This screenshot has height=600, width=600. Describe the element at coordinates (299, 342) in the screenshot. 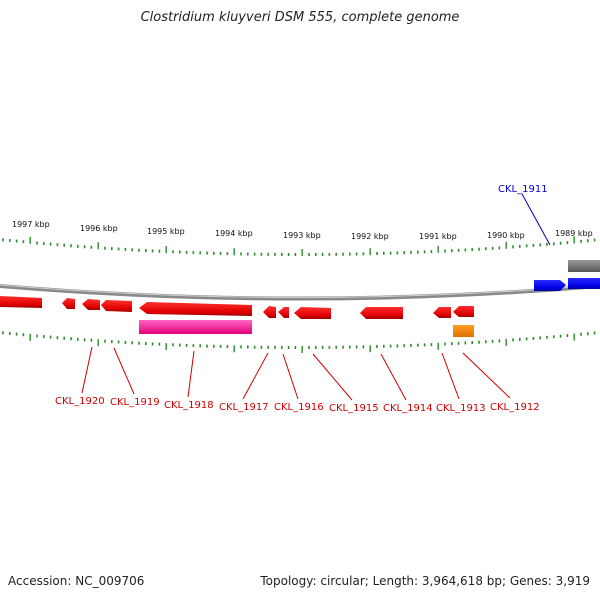

I see `inner-scale-ticks` at that location.